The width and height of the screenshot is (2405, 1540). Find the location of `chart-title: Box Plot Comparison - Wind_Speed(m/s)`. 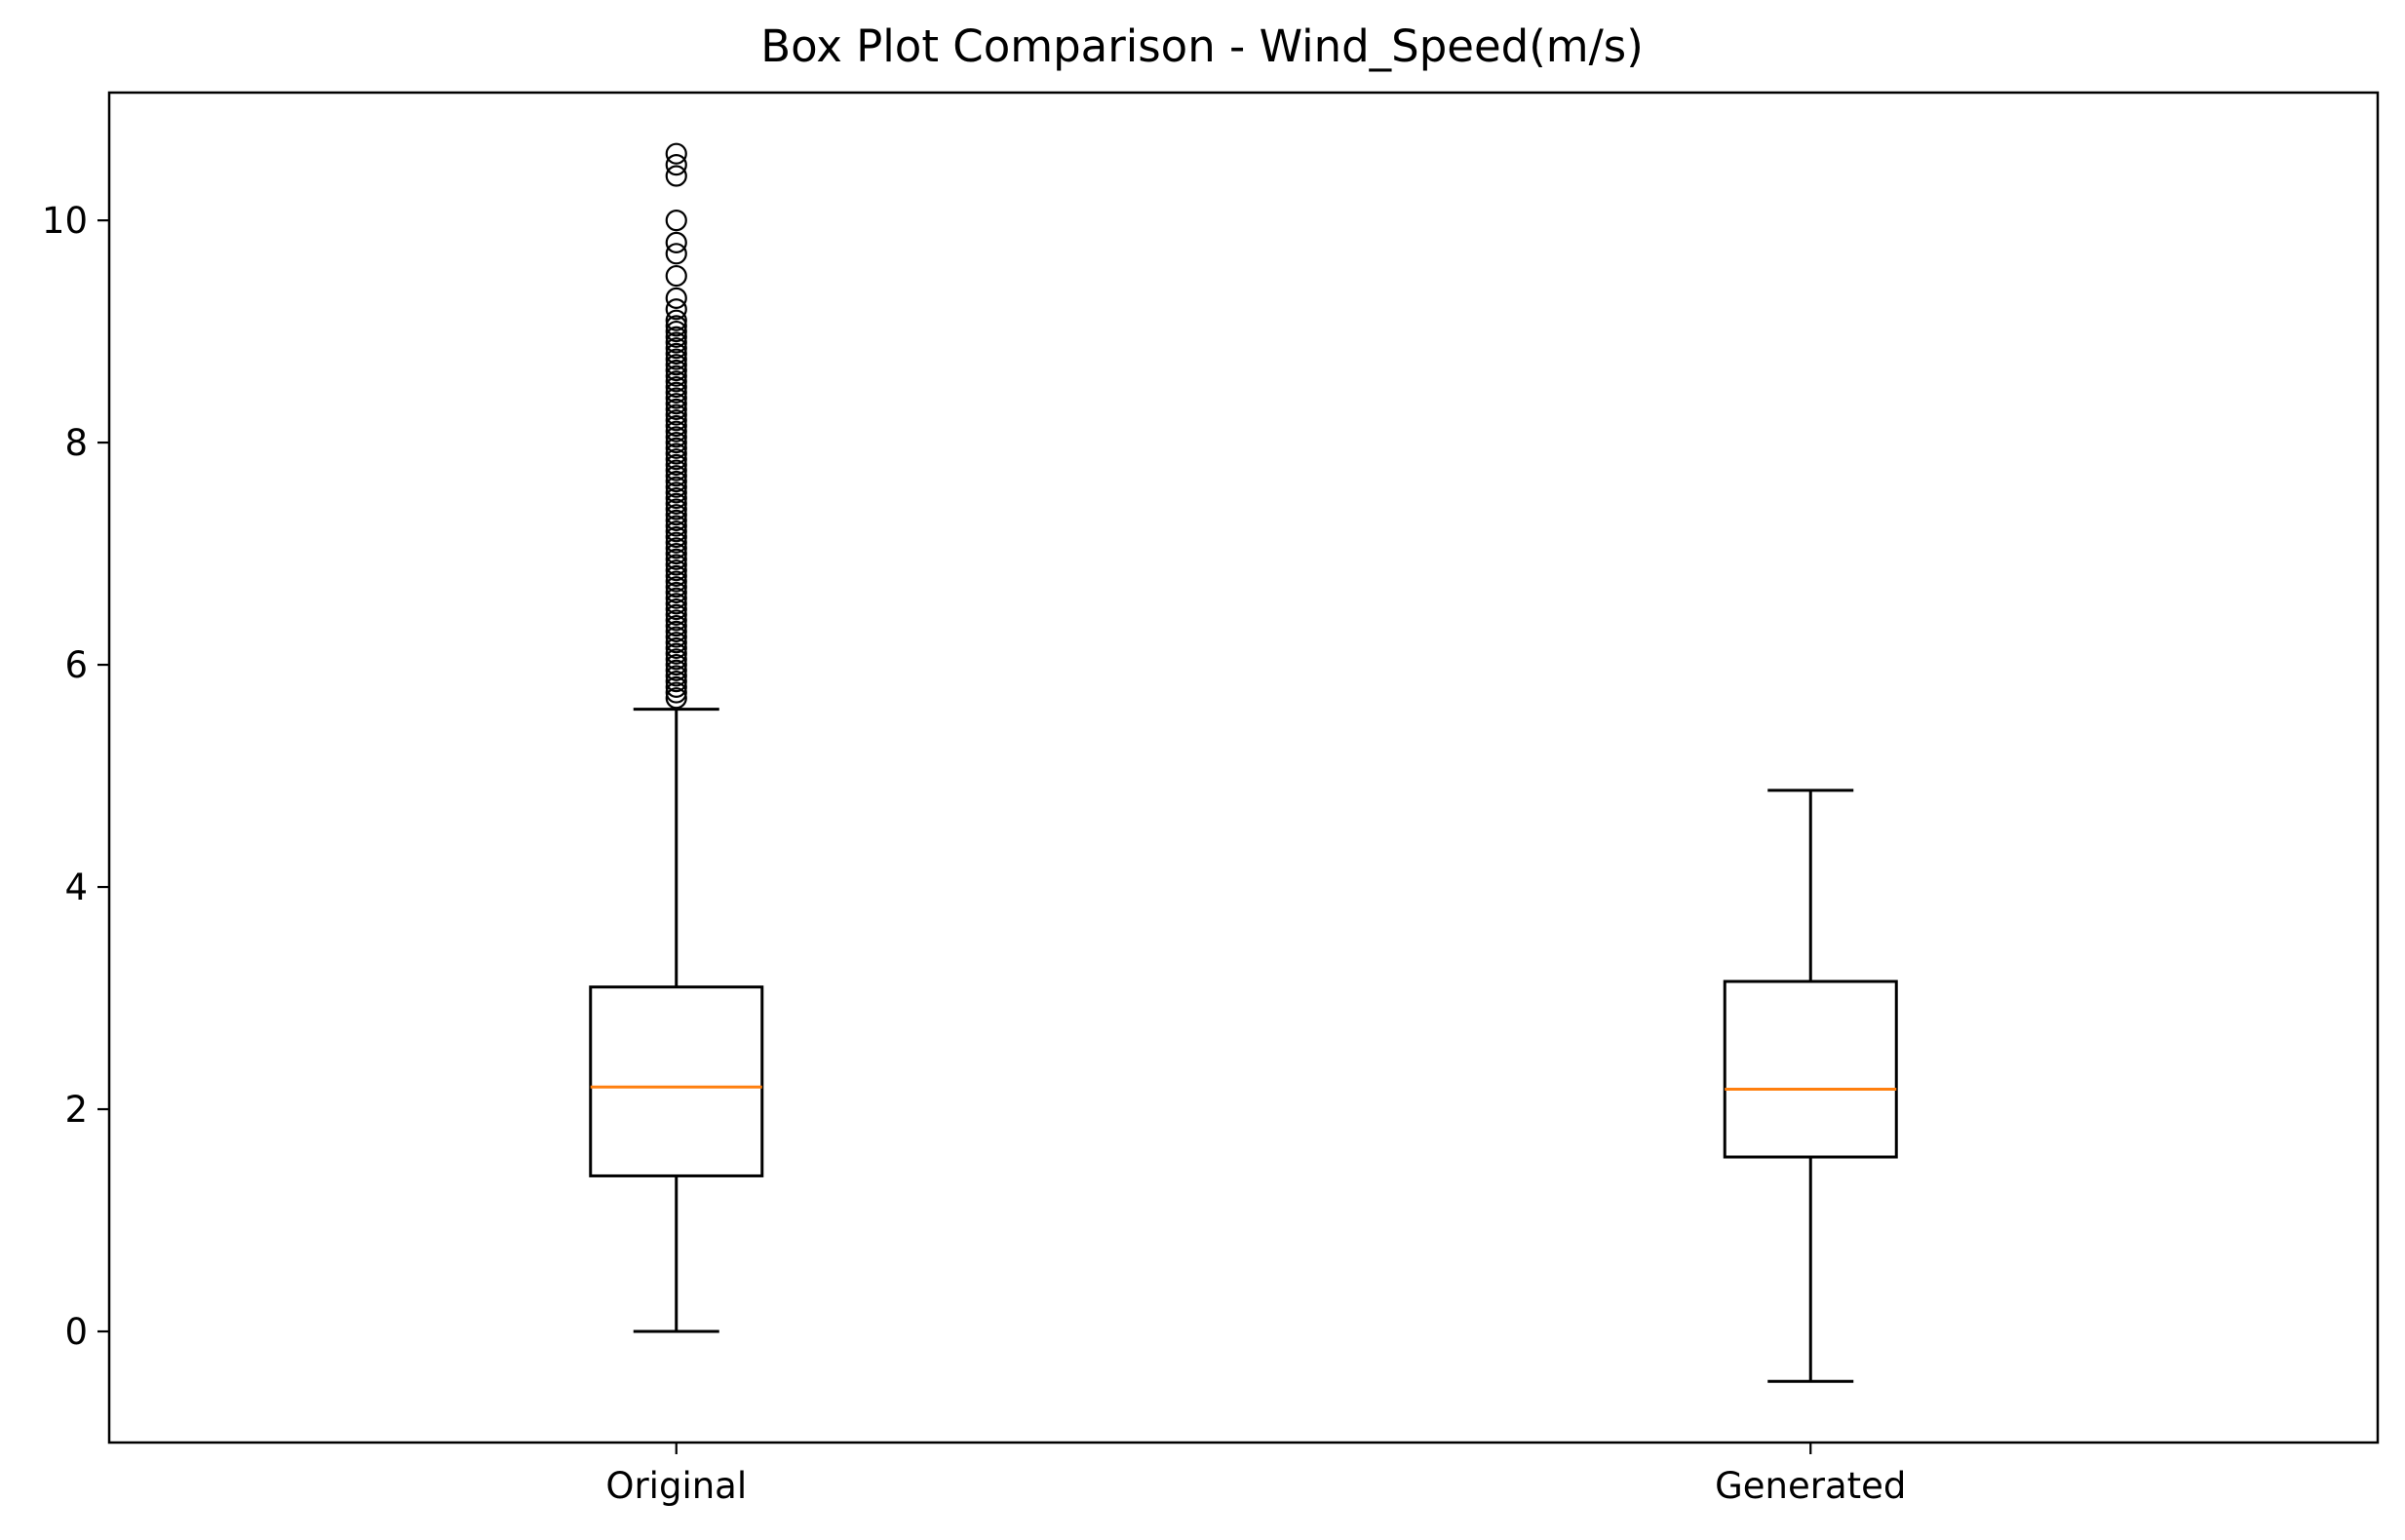

chart-title: Box Plot Comparison - Wind_Speed(m/s) is located at coordinates (1202, 46).